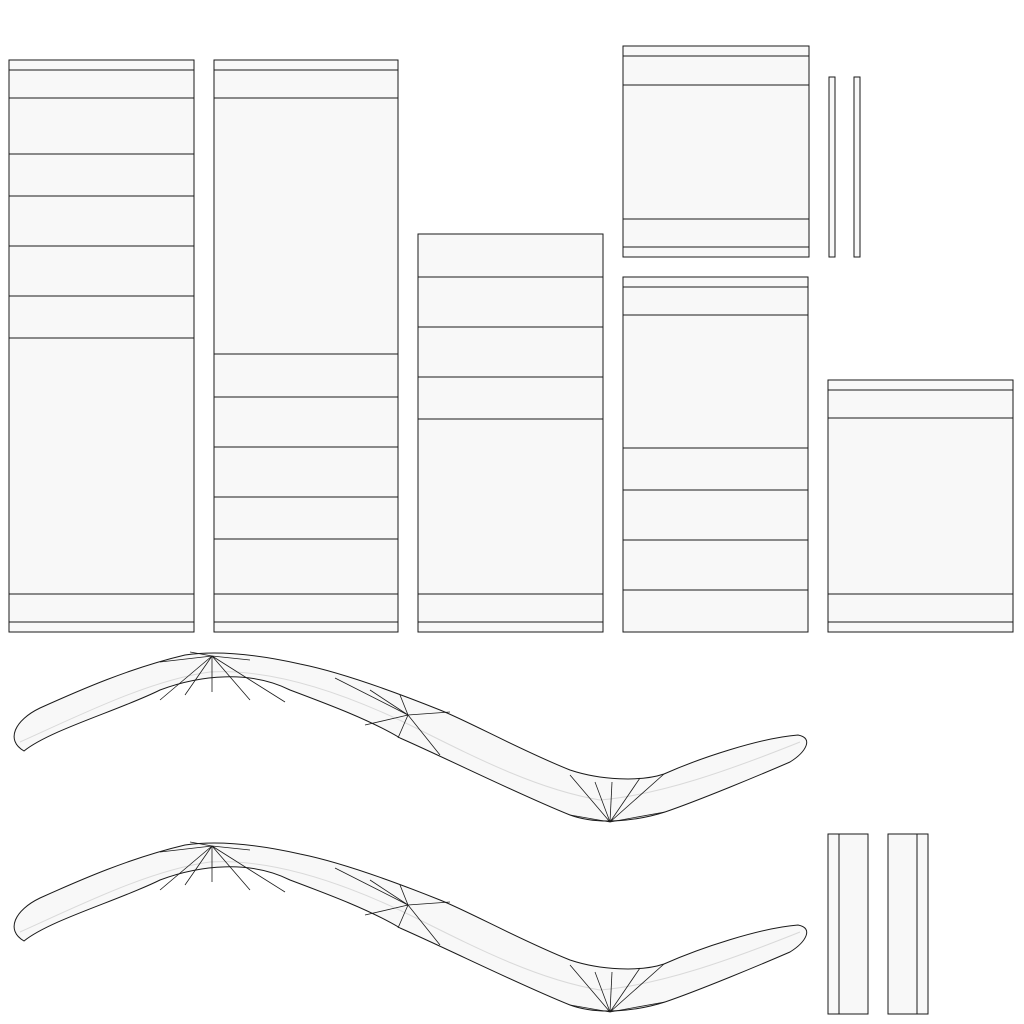 Image resolution: width=1024 pixels, height=1024 pixels. I want to click on uv-island-side-strip-left, so click(848, 924).